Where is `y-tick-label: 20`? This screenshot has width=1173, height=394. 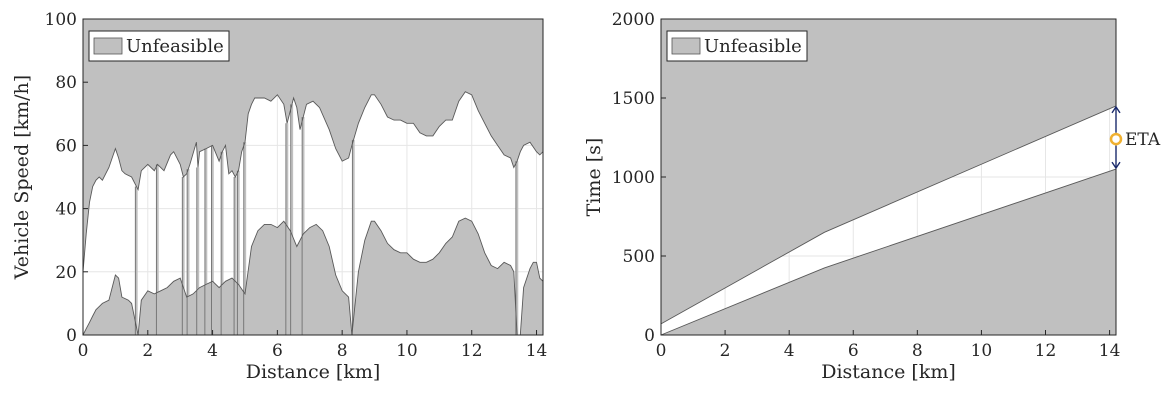 y-tick-label: 20 is located at coordinates (66, 273).